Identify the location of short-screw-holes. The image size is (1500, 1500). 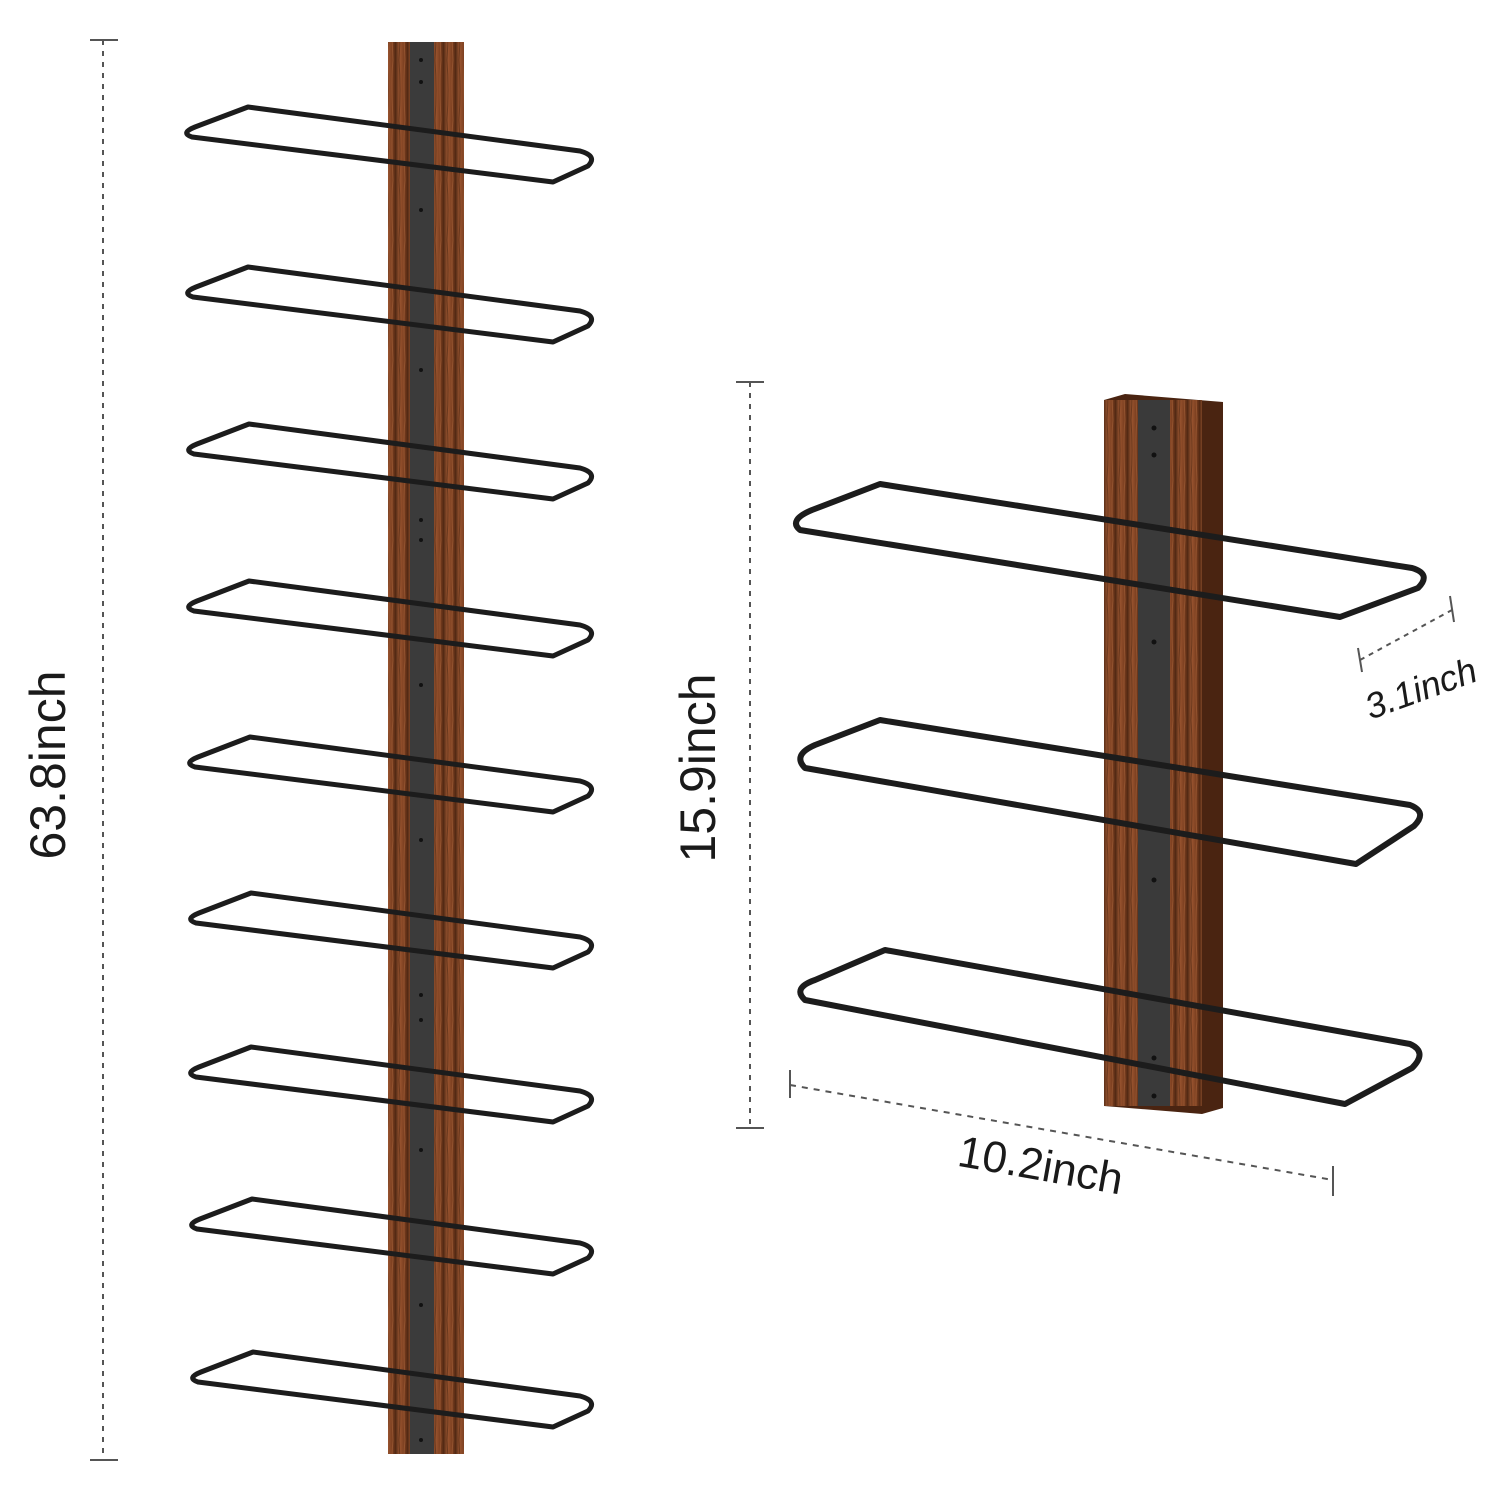
(1154, 762).